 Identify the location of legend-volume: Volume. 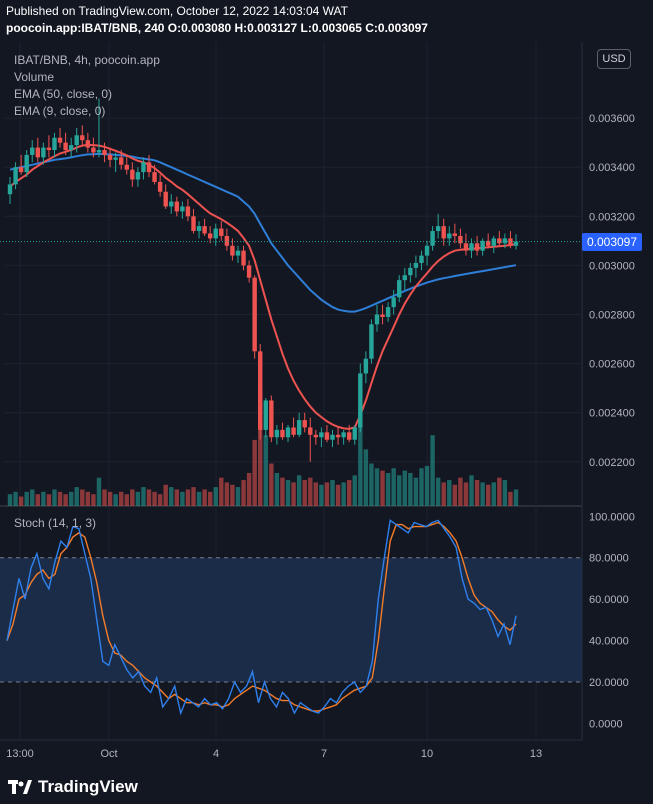
(34, 77).